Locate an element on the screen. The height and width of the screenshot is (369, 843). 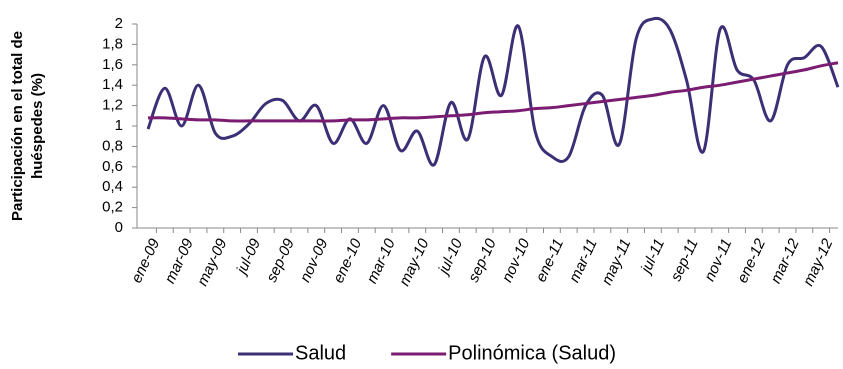
y-axis-label: Participación en el total de is located at coordinates (17, 126).